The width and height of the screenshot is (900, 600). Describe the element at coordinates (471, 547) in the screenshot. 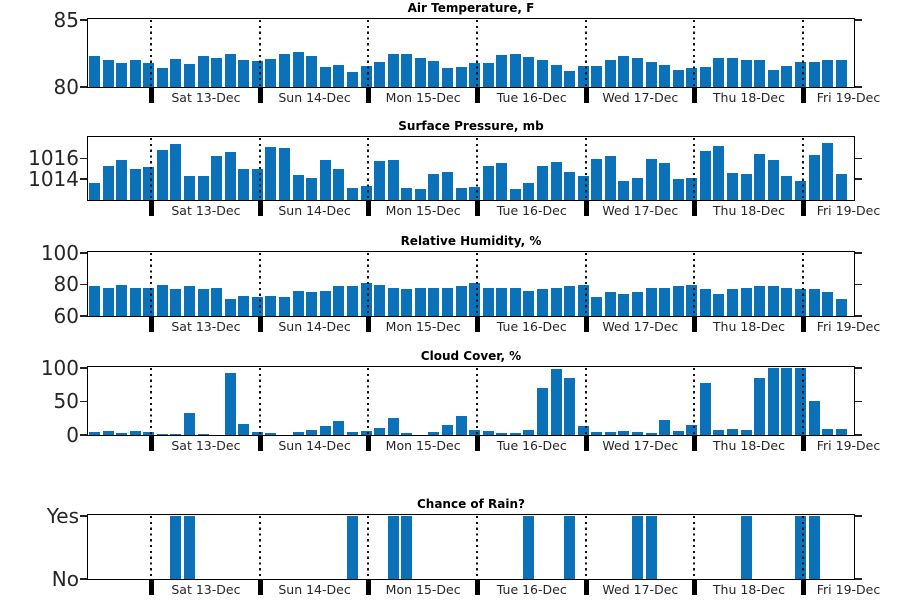

I see `plot-area` at that location.